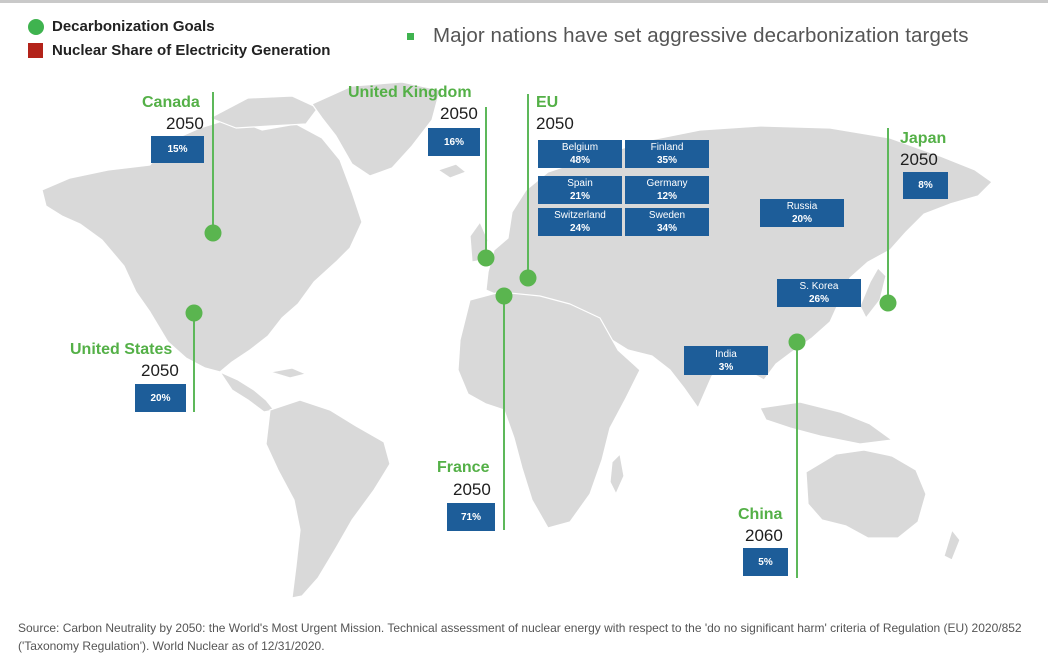 The width and height of the screenshot is (1048, 666). I want to click on china-label: China, so click(760, 514).